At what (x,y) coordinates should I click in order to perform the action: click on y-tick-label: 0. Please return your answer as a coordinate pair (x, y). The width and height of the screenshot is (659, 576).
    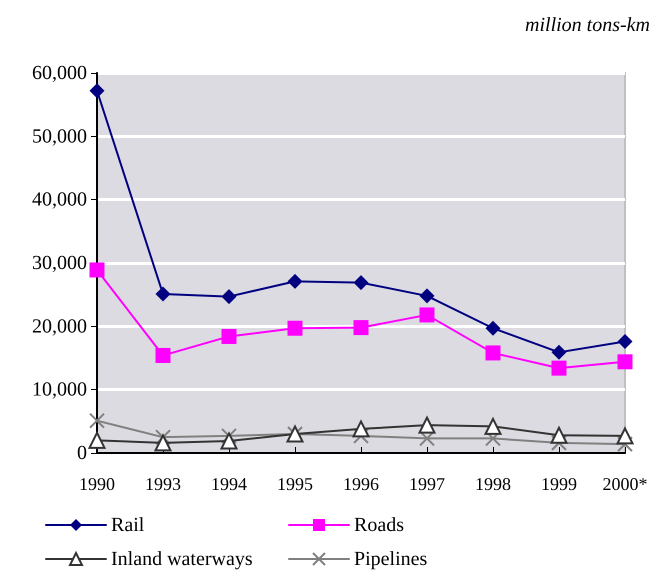
    Looking at the image, I should click on (82, 453).